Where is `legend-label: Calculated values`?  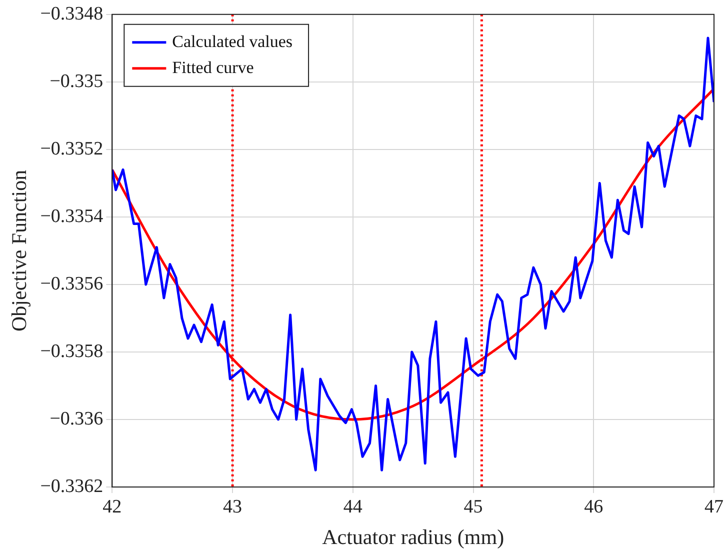
legend-label: Calculated values is located at coordinates (232, 41).